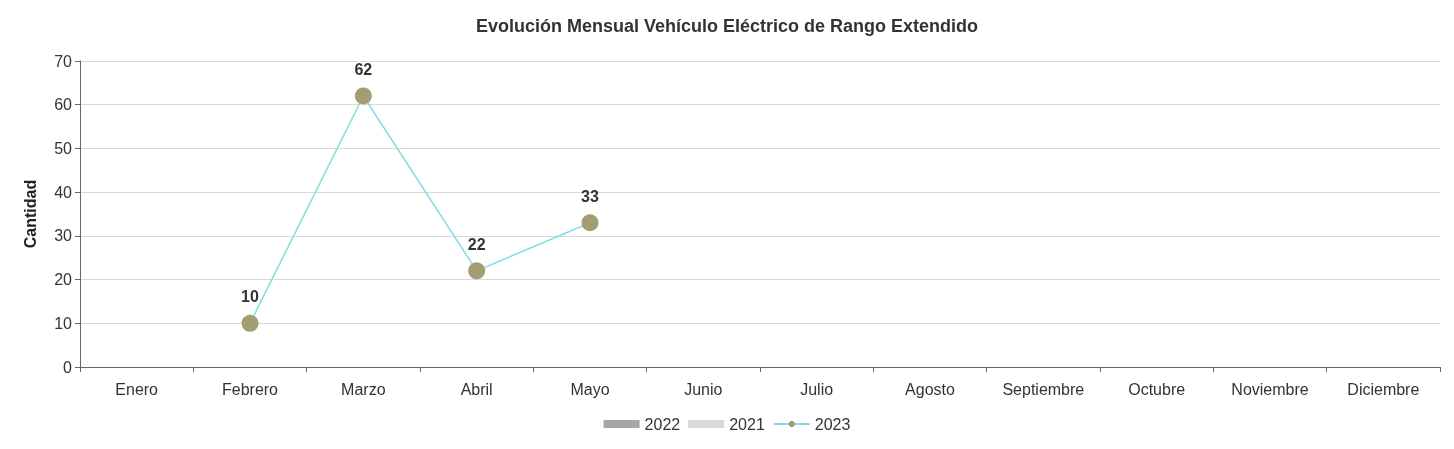  I want to click on y-tick-label: 20, so click(63, 280).